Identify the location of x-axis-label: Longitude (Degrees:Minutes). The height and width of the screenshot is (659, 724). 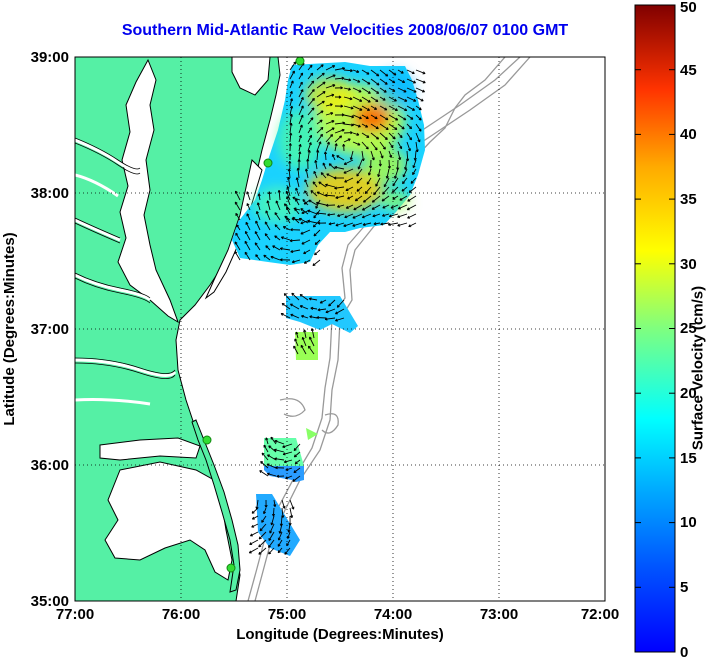
(340, 634).